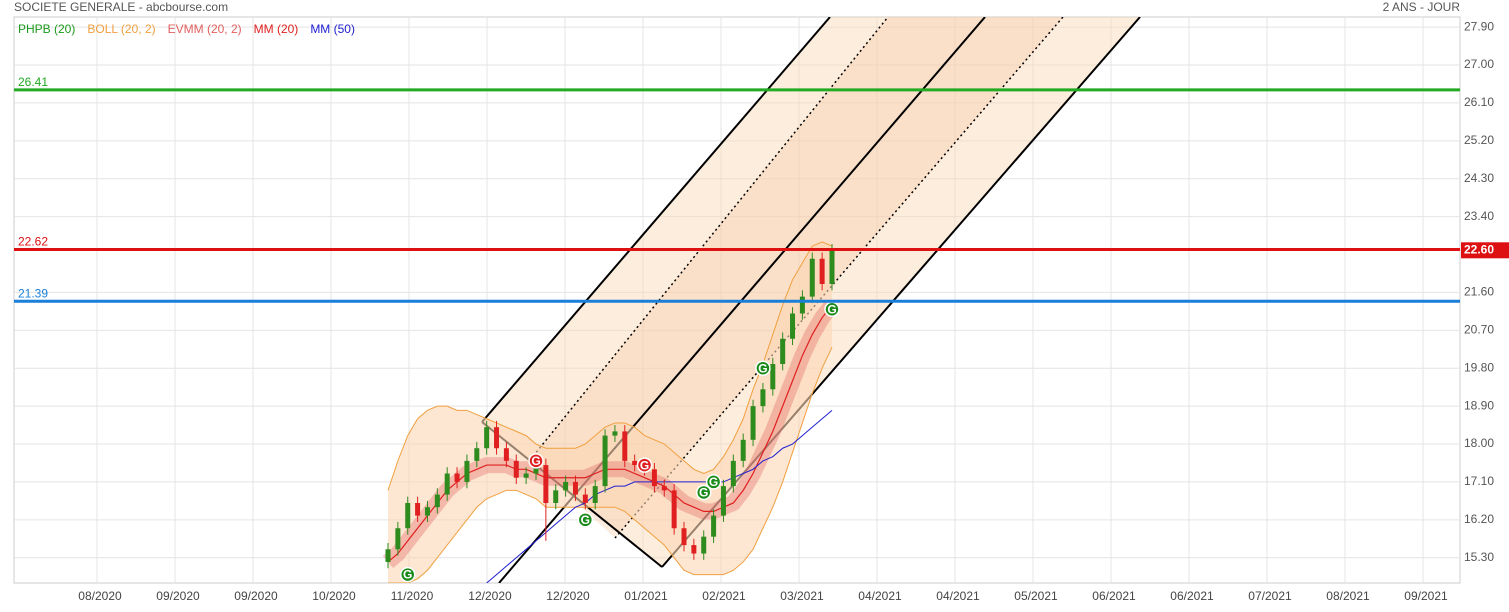  Describe the element at coordinates (1348, 596) in the screenshot. I see `x-tick-label: 08/2021` at that location.